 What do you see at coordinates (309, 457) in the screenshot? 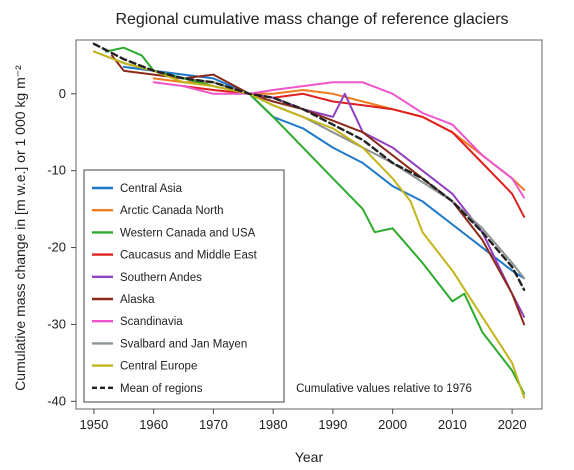
I see `x-axis-title: Year` at bounding box center [309, 457].